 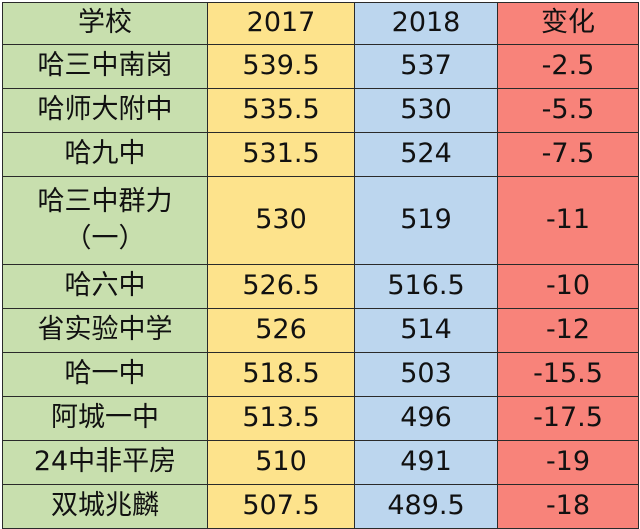 I want to click on change-cell: -17.5, so click(x=568, y=418).